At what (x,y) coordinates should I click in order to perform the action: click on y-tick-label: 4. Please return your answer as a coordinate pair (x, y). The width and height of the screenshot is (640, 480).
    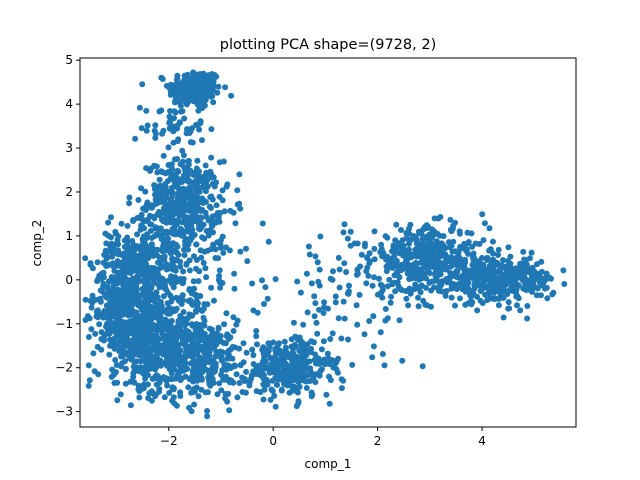
    Looking at the image, I should click on (69, 104).